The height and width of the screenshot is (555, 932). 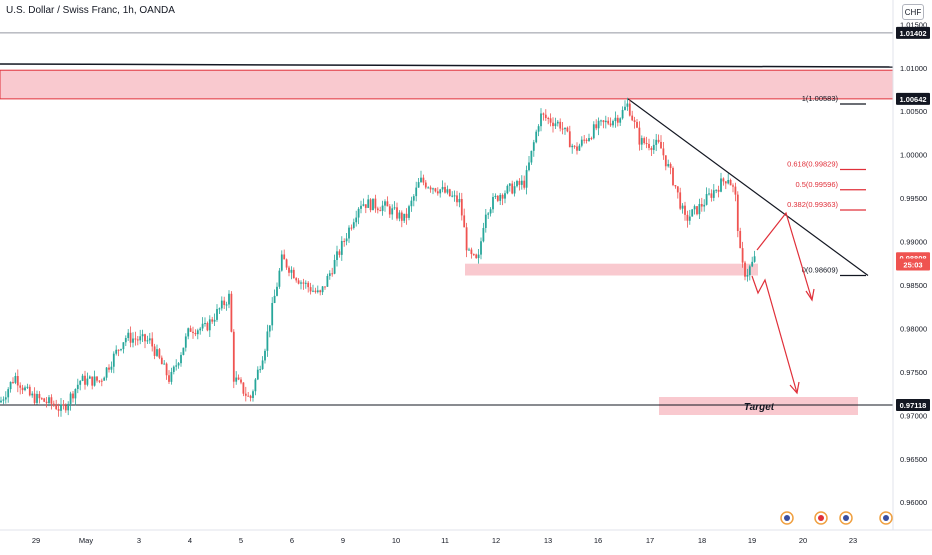 What do you see at coordinates (913, 68) in the screenshot?
I see `y-tick-label: 1.01000` at bounding box center [913, 68].